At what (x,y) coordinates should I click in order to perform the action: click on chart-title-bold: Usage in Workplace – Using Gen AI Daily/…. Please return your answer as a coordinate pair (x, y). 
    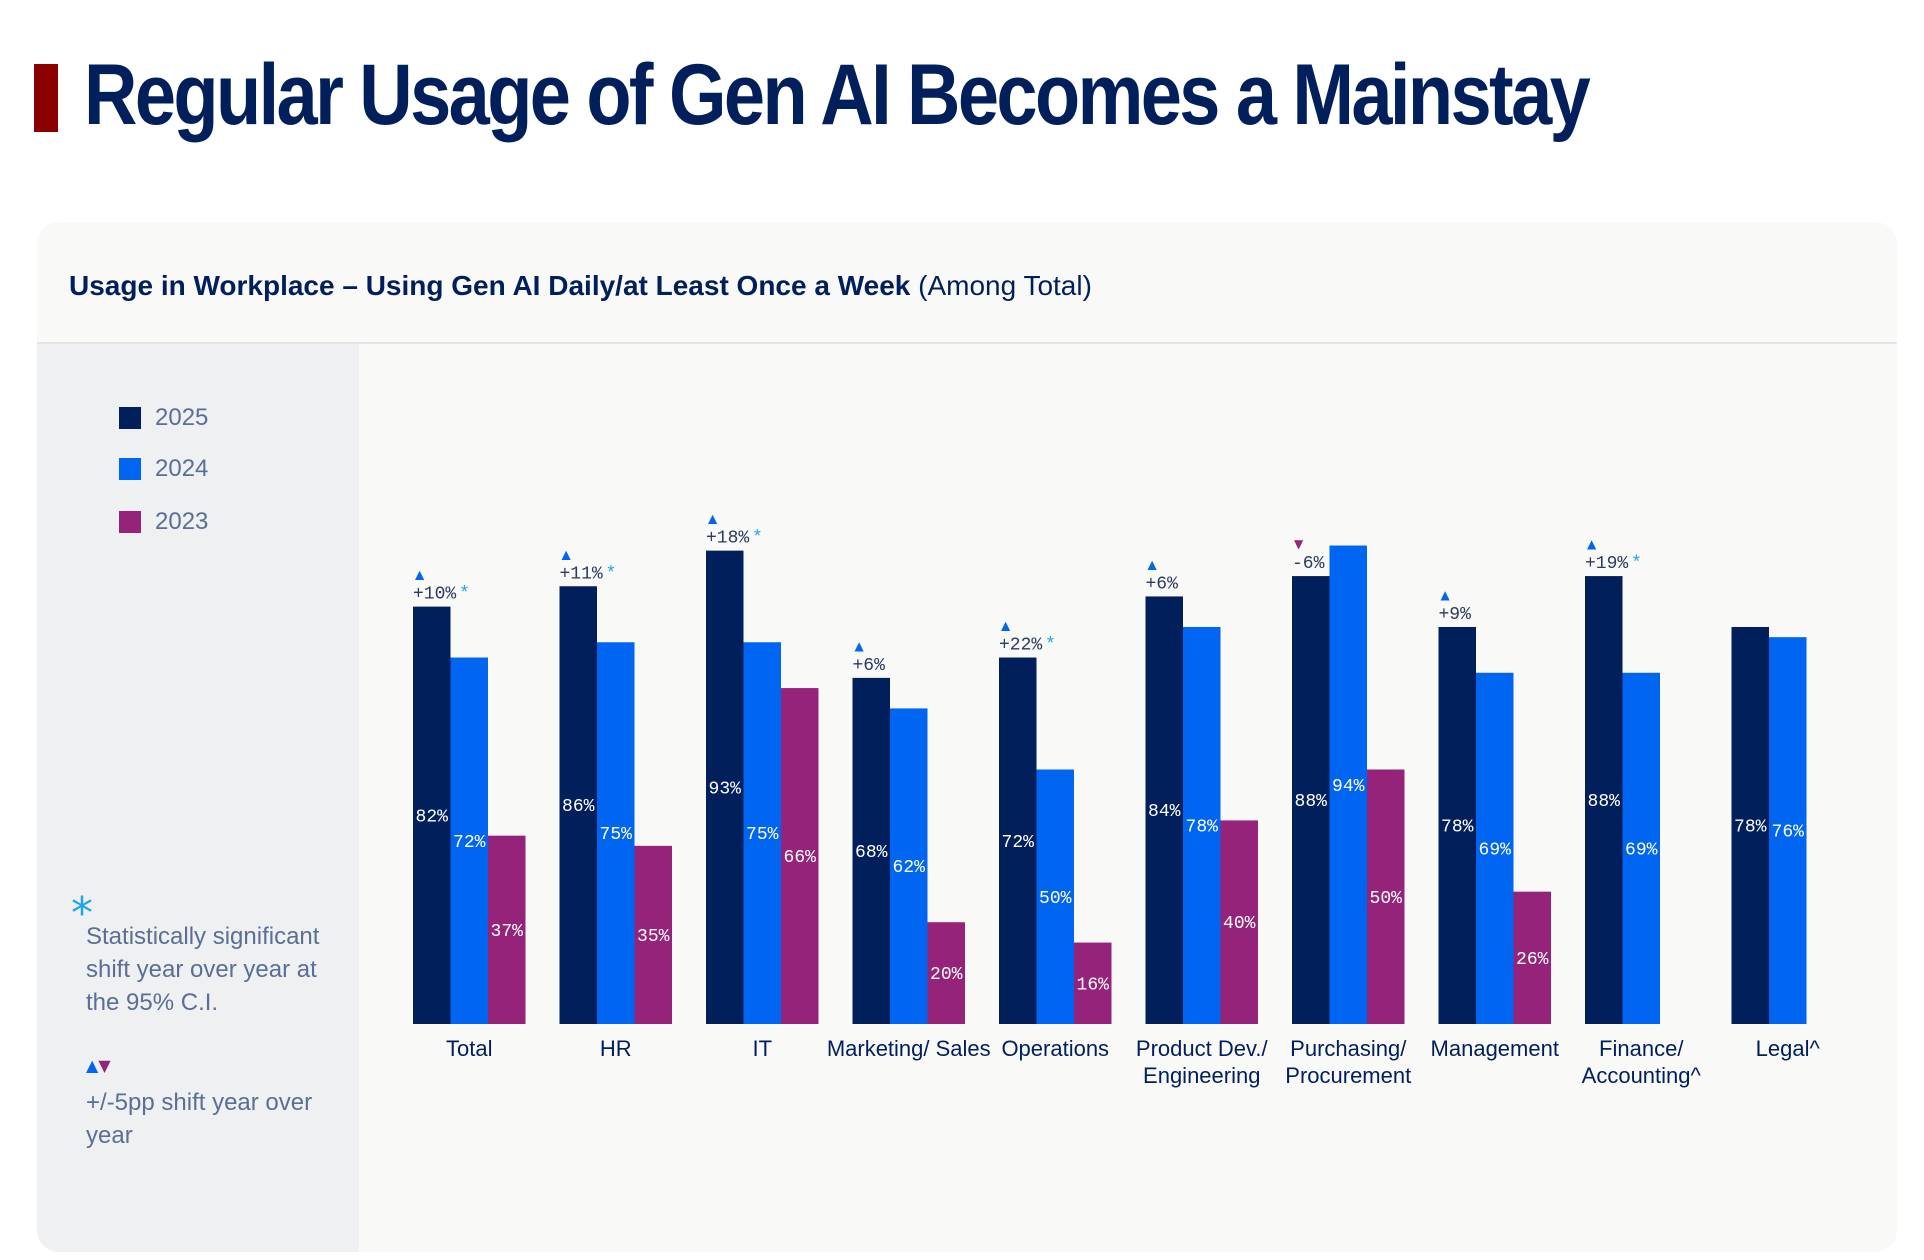
    Looking at the image, I should click on (490, 285).